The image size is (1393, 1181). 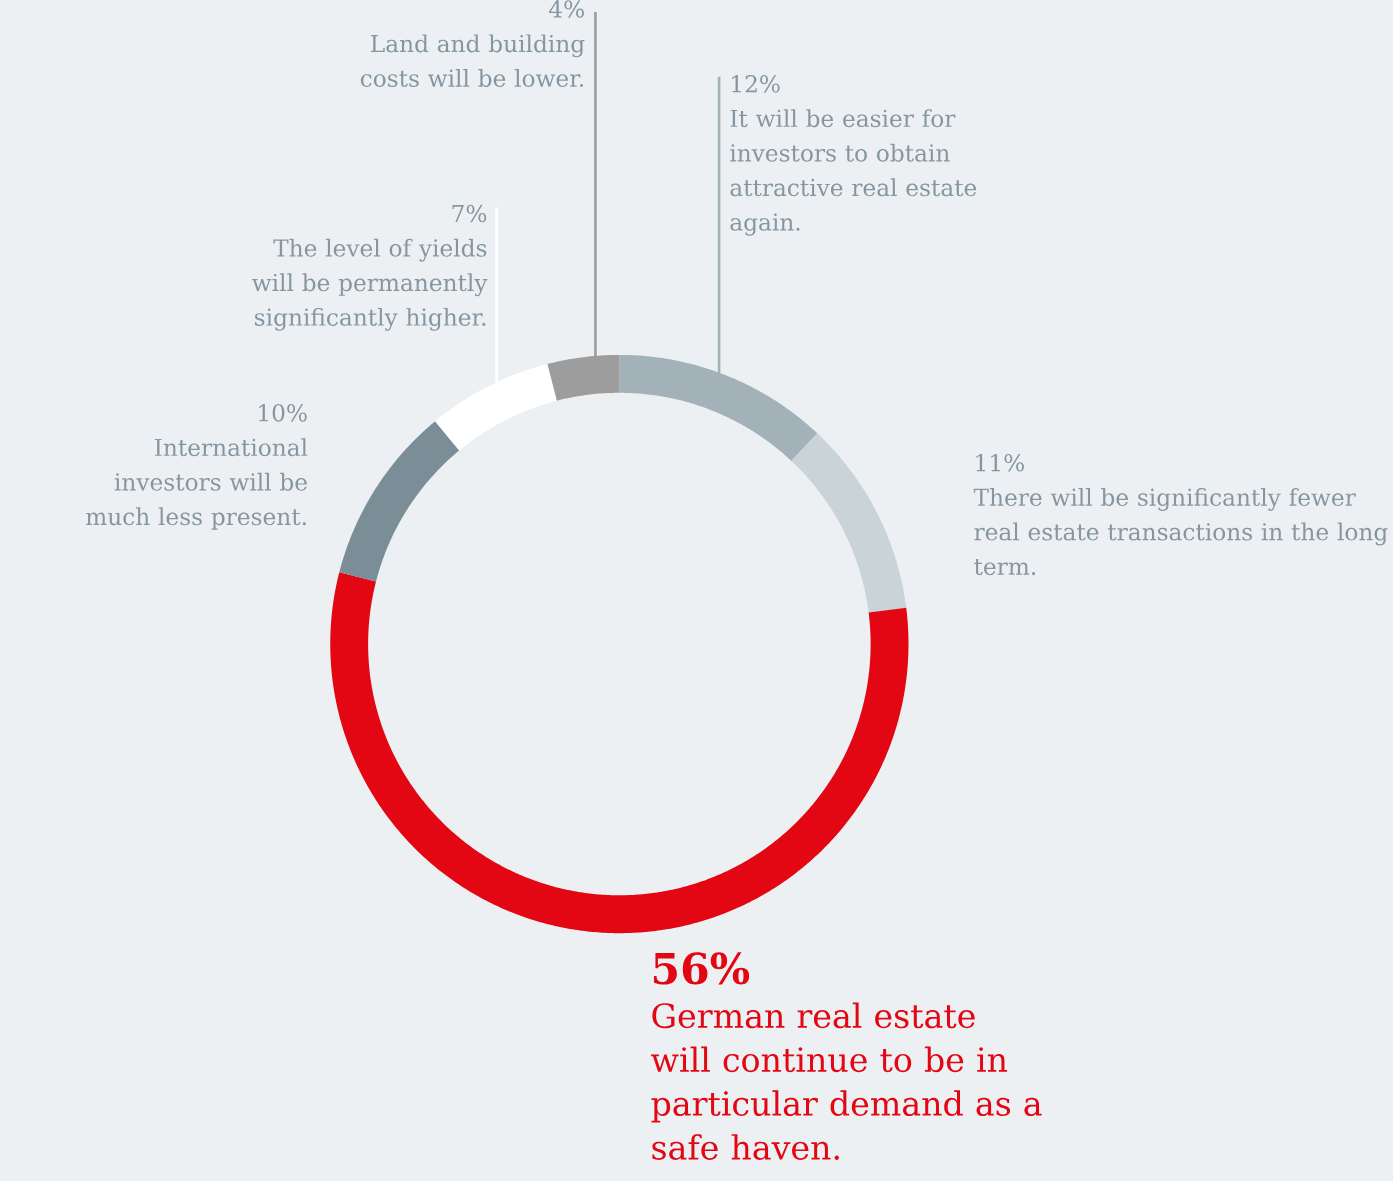 What do you see at coordinates (197, 483) in the screenshot?
I see `slice-label: International investors will be much less present.` at bounding box center [197, 483].